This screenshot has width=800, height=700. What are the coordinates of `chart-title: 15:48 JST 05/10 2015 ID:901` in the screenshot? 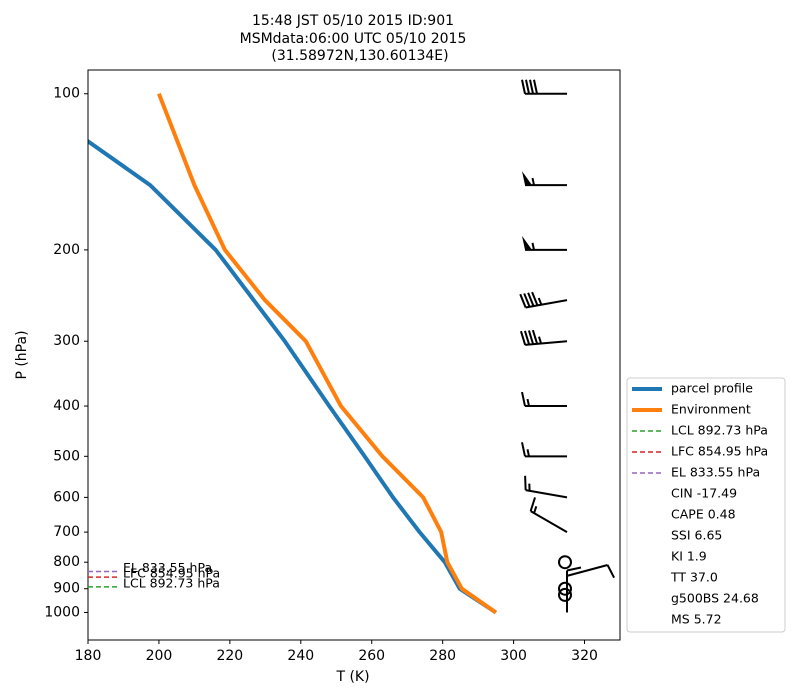 It's located at (353, 21).